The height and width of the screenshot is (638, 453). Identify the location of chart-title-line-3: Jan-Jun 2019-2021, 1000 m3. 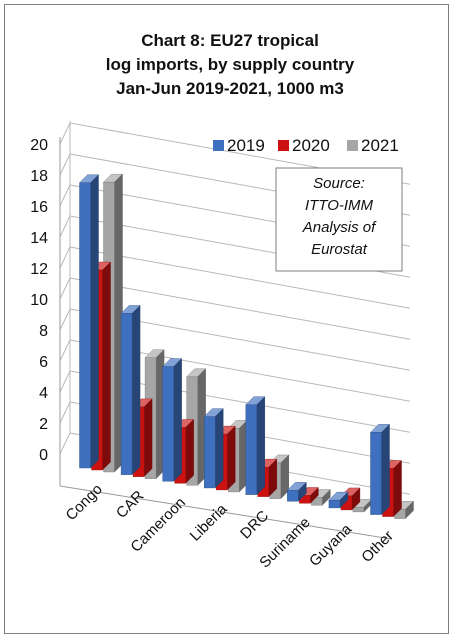
(230, 88).